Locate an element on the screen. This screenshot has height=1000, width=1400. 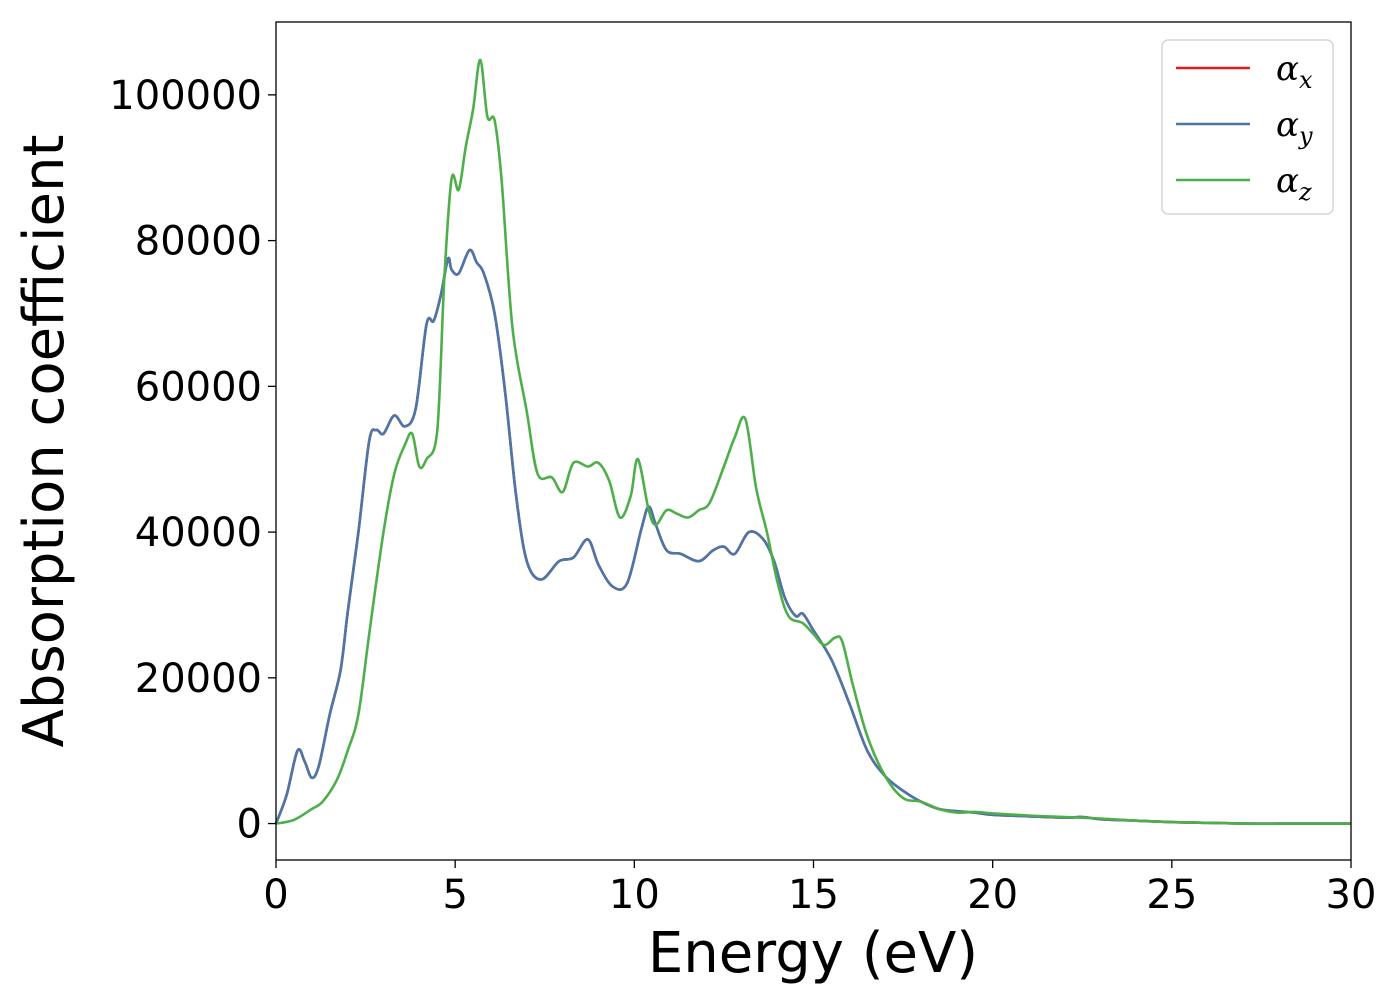
x-tick-label: 10 is located at coordinates (634, 895).